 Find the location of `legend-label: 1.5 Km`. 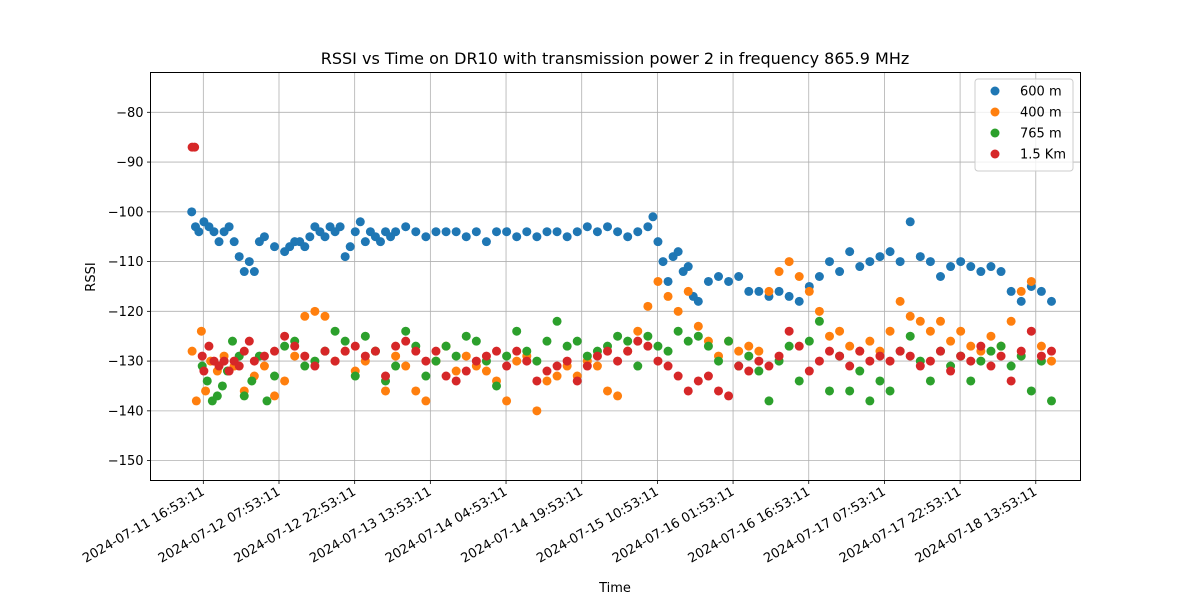

legend-label: 1.5 Km is located at coordinates (1043, 155).